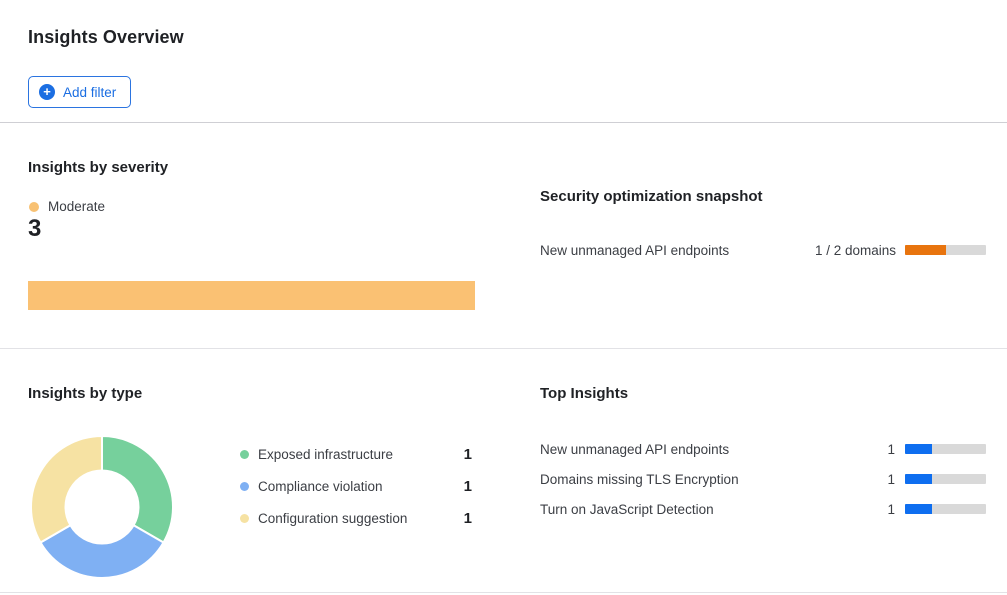 The height and width of the screenshot is (595, 1007). I want to click on severity-bar-chart, so click(251, 295).